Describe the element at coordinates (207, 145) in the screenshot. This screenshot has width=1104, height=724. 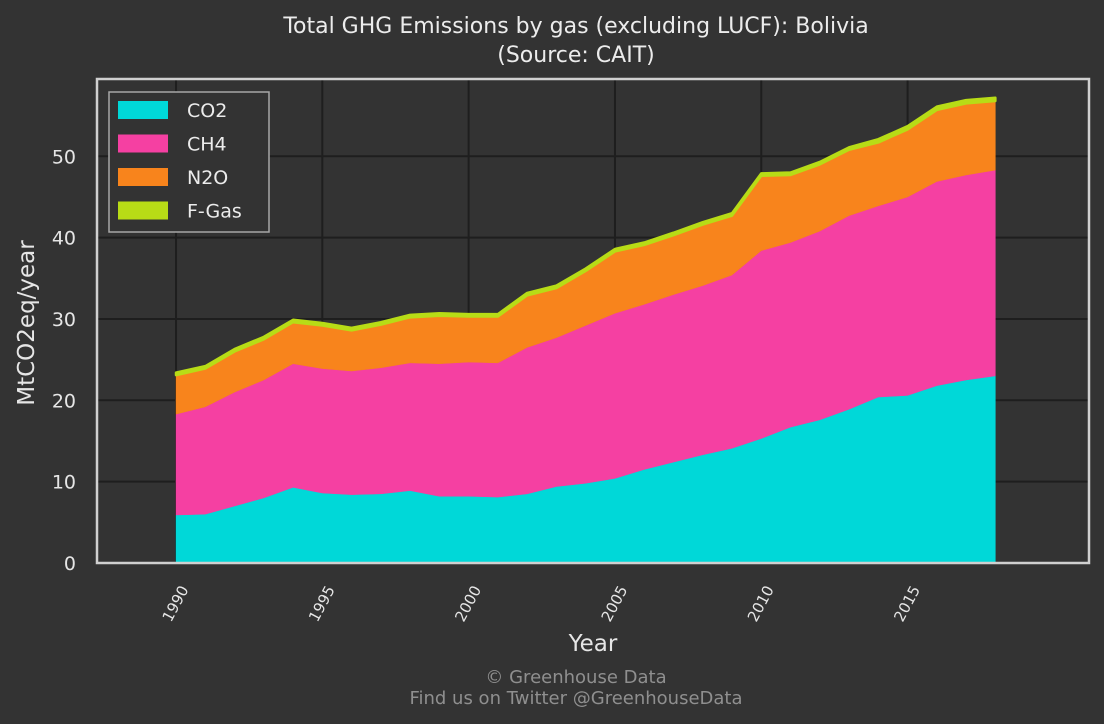
I see `legend-label: CH4` at that location.